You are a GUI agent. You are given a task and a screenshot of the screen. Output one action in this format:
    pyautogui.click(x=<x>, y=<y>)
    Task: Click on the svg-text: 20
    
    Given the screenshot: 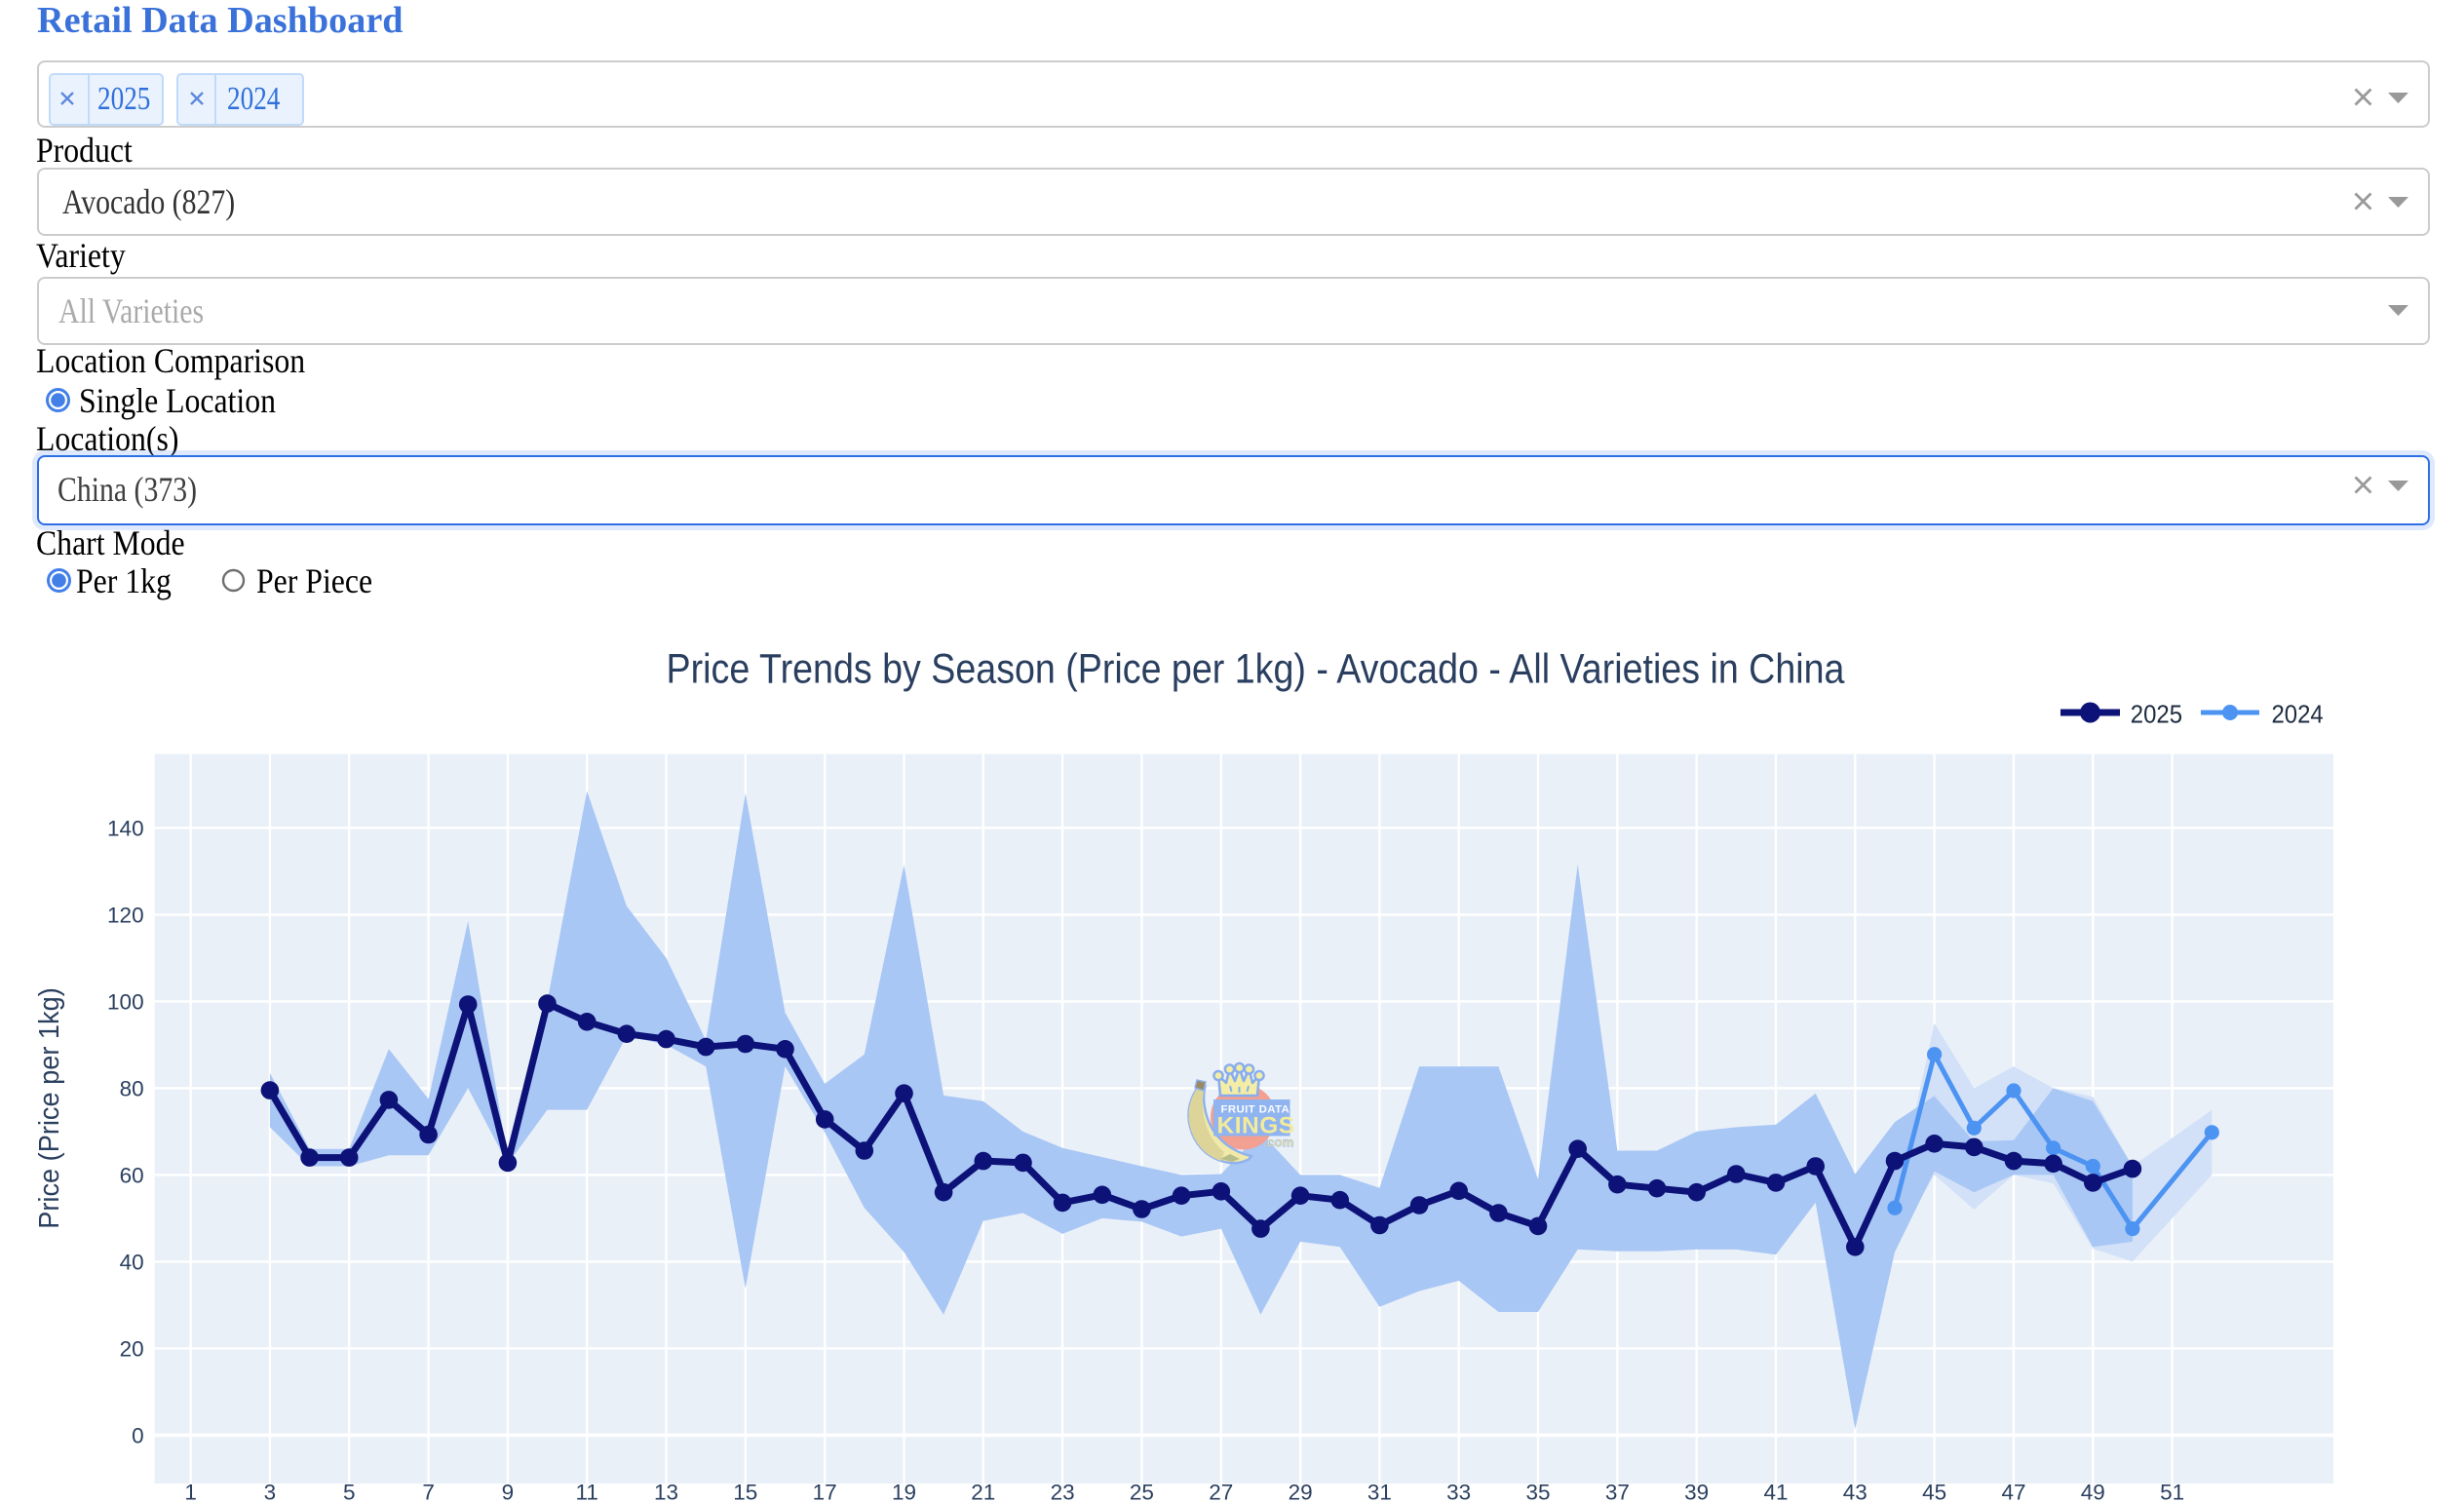 What is the action you would take?
    pyautogui.click(x=132, y=1348)
    